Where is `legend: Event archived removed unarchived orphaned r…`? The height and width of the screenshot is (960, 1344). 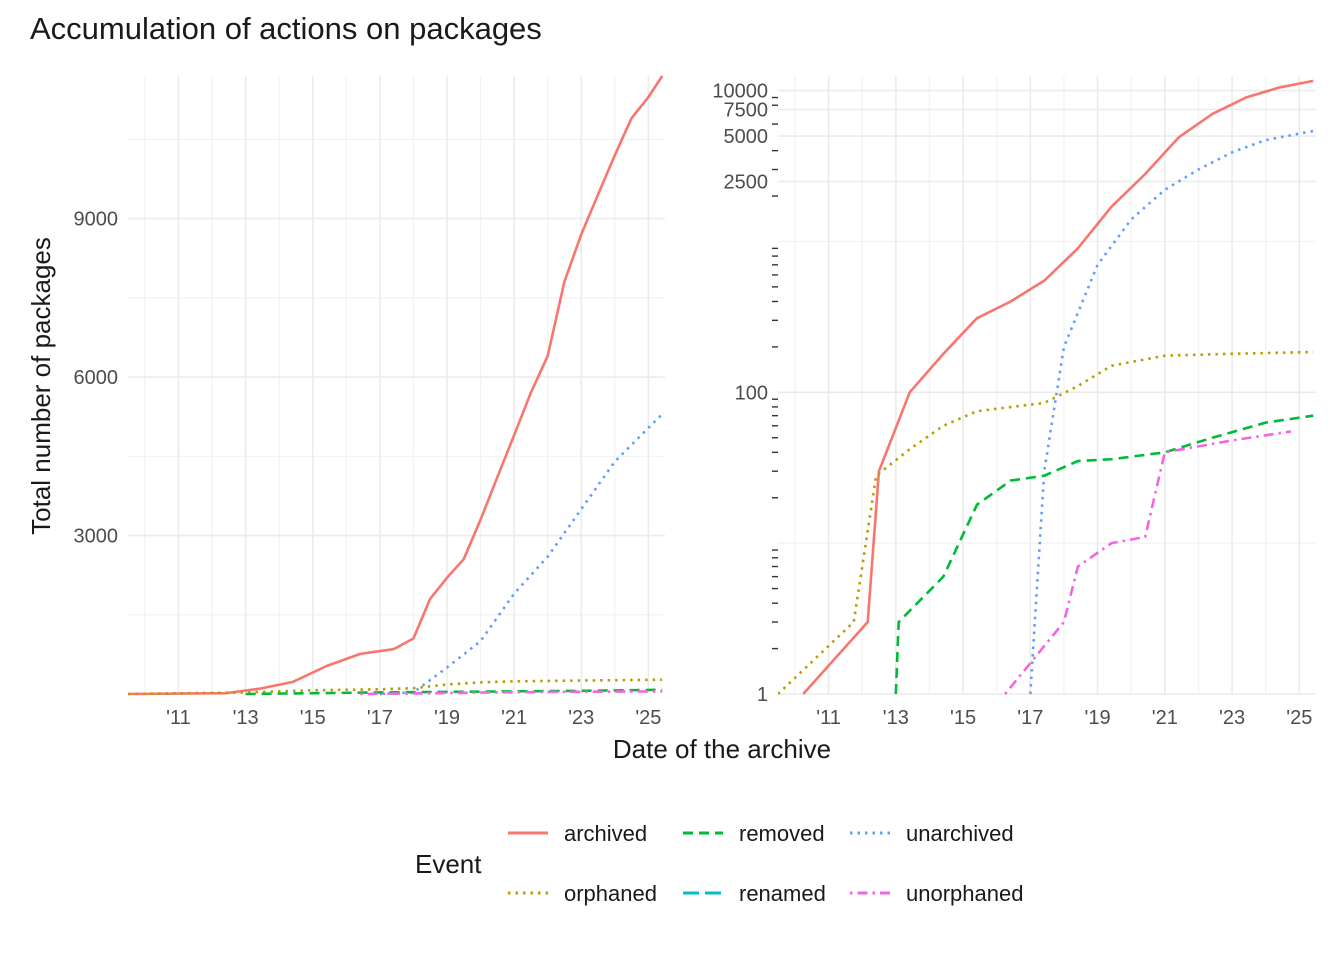
legend: Event archived removed unarchived orphaned r… is located at coordinates (719, 863).